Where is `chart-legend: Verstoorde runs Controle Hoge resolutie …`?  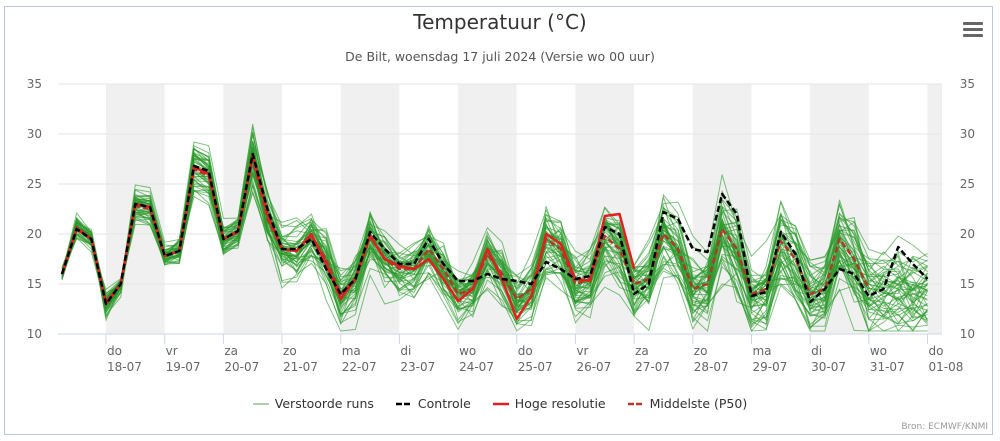 chart-legend: Verstoorde runs Controle Hoge resolutie … is located at coordinates (500, 403).